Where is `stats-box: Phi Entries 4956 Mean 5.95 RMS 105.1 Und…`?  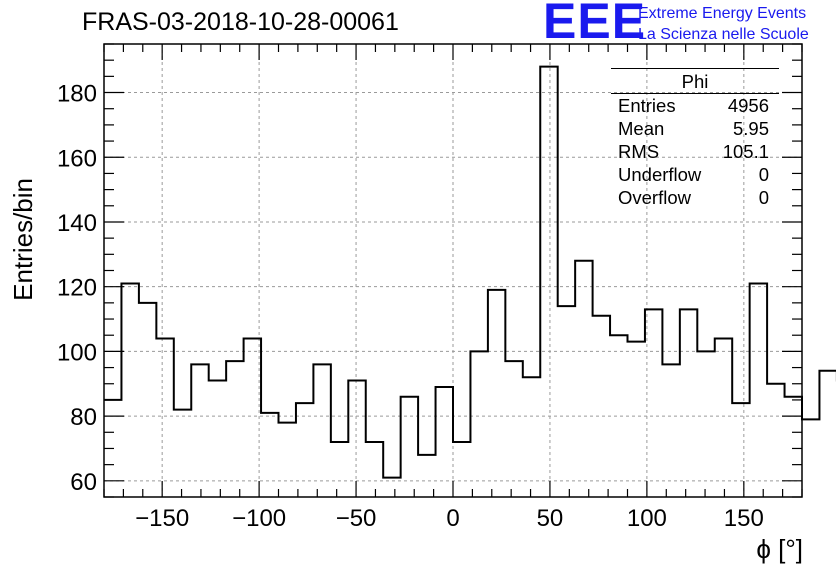
stats-box: Phi Entries 4956 Mean 5.95 RMS 105.1 Und… is located at coordinates (695, 138).